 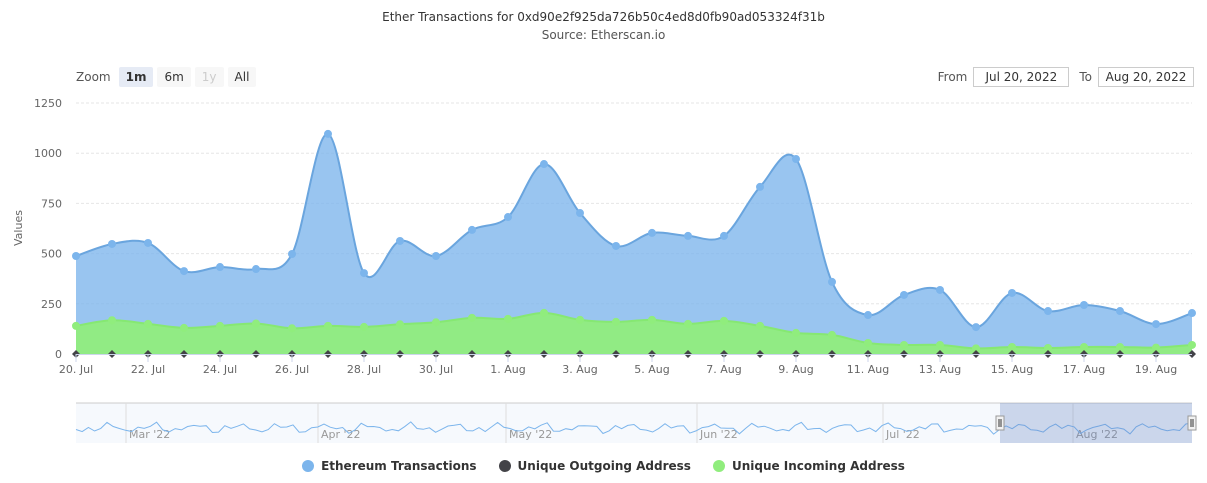 I want to click on from-date-input, so click(x=1021, y=77).